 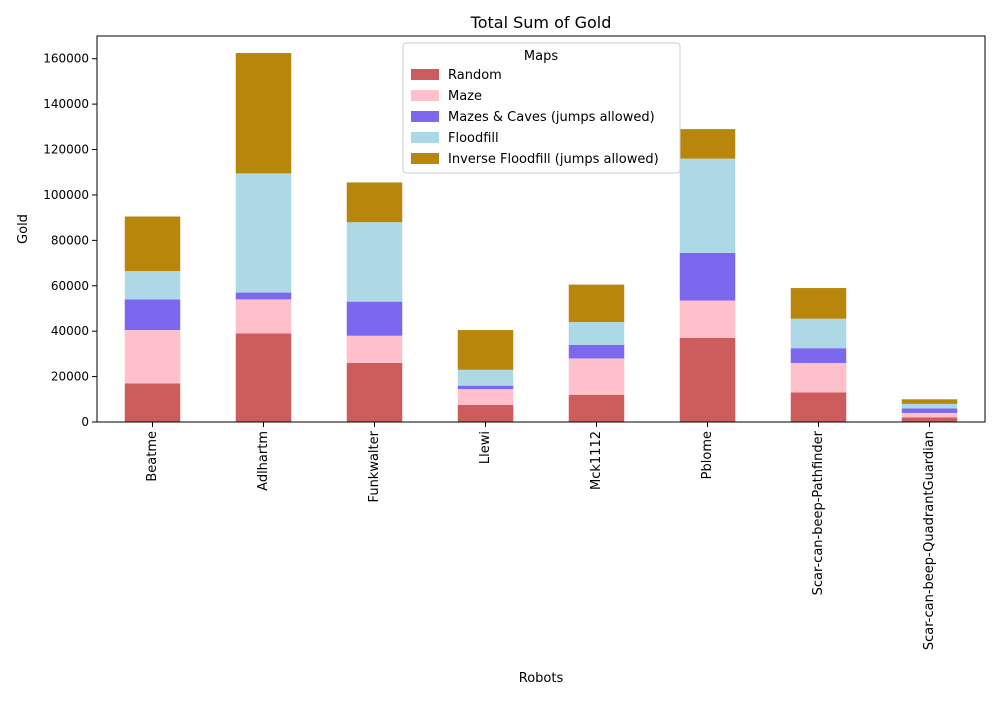 What do you see at coordinates (541, 22) in the screenshot?
I see `chart-title: Total Sum of Gold` at bounding box center [541, 22].